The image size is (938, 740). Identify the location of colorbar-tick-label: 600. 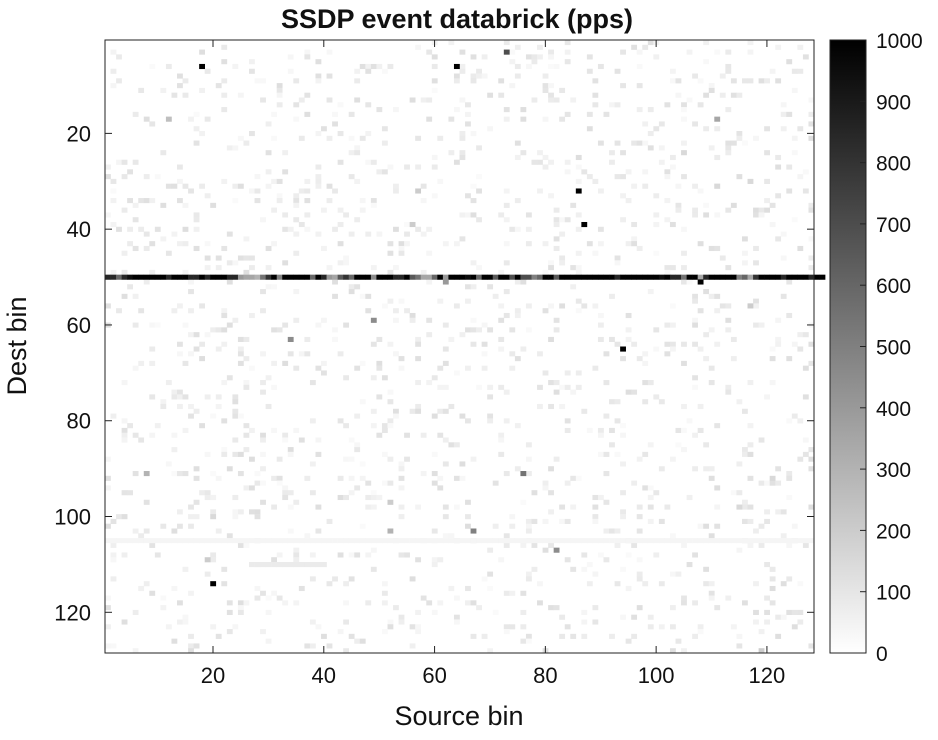
(893, 286).